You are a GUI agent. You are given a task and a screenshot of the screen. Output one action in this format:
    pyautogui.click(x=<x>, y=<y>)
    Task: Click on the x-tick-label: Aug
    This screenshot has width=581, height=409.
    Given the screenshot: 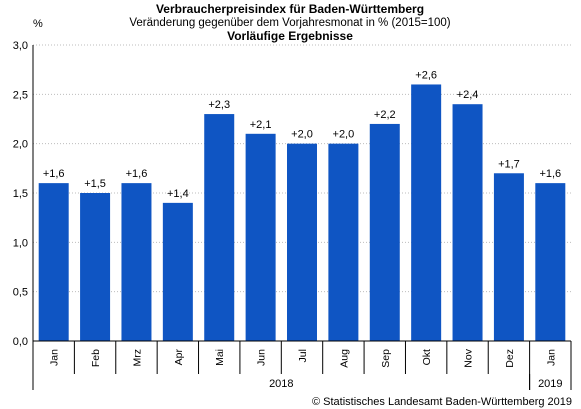 What is the action you would take?
    pyautogui.click(x=344, y=358)
    